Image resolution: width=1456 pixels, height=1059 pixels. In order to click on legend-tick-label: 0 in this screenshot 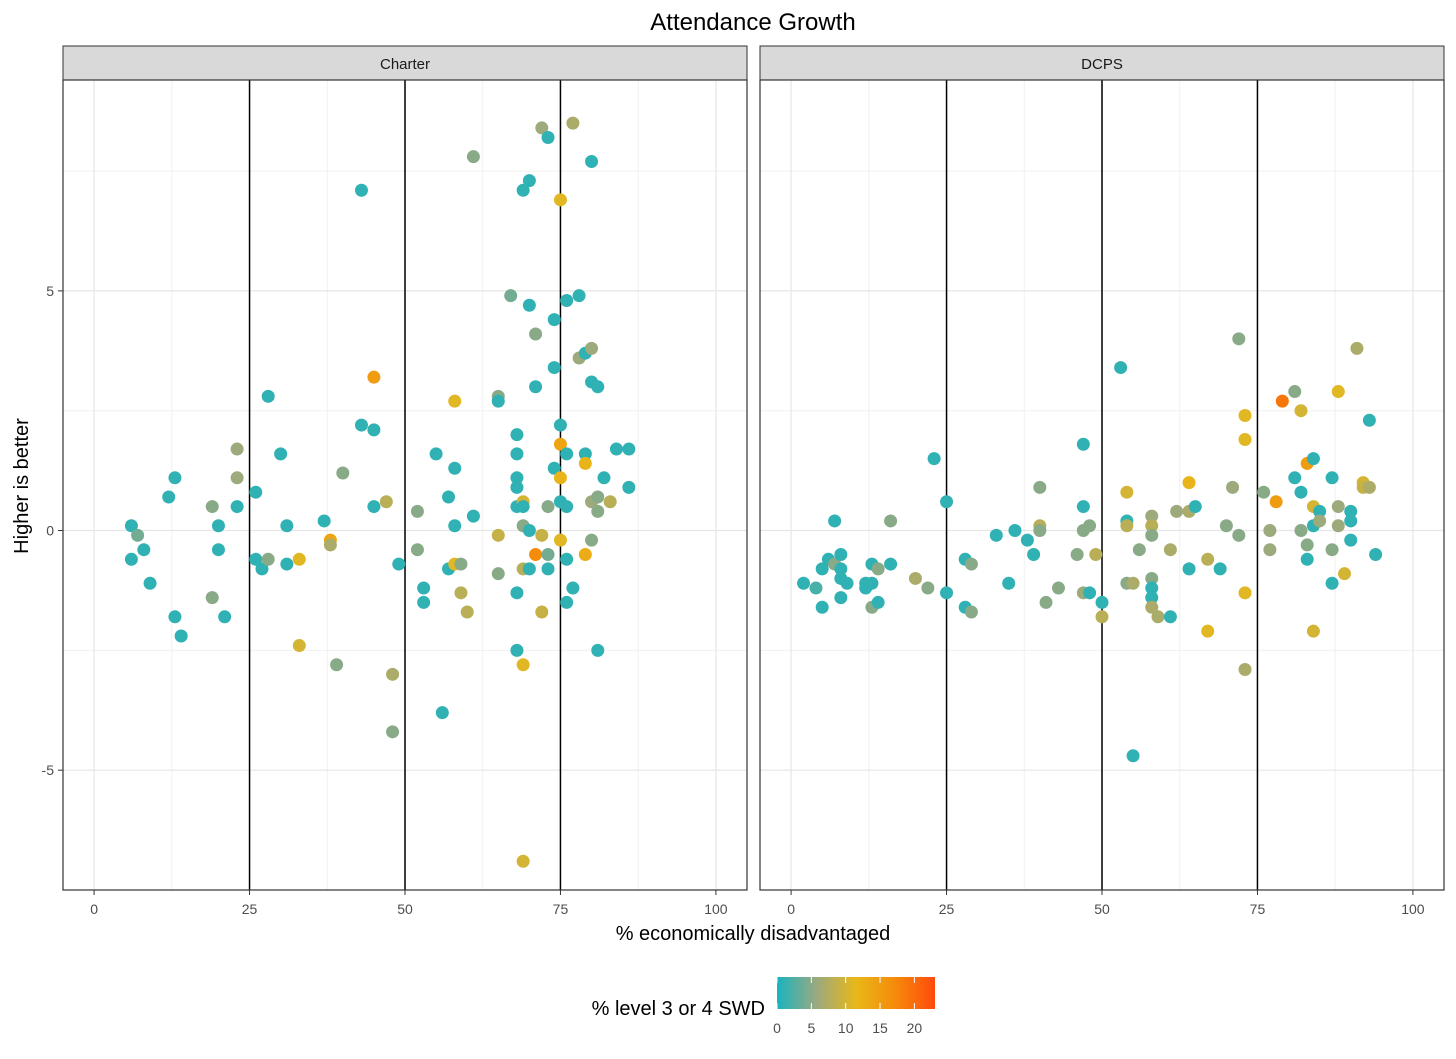, I will do `click(777, 1028)`.